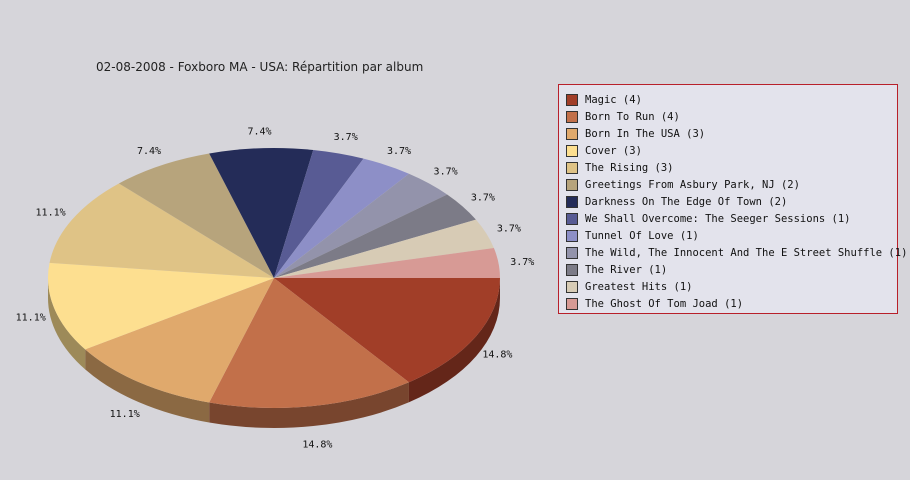 The image size is (910, 480). I want to click on slice-label-9: 3.7%, so click(446, 171).